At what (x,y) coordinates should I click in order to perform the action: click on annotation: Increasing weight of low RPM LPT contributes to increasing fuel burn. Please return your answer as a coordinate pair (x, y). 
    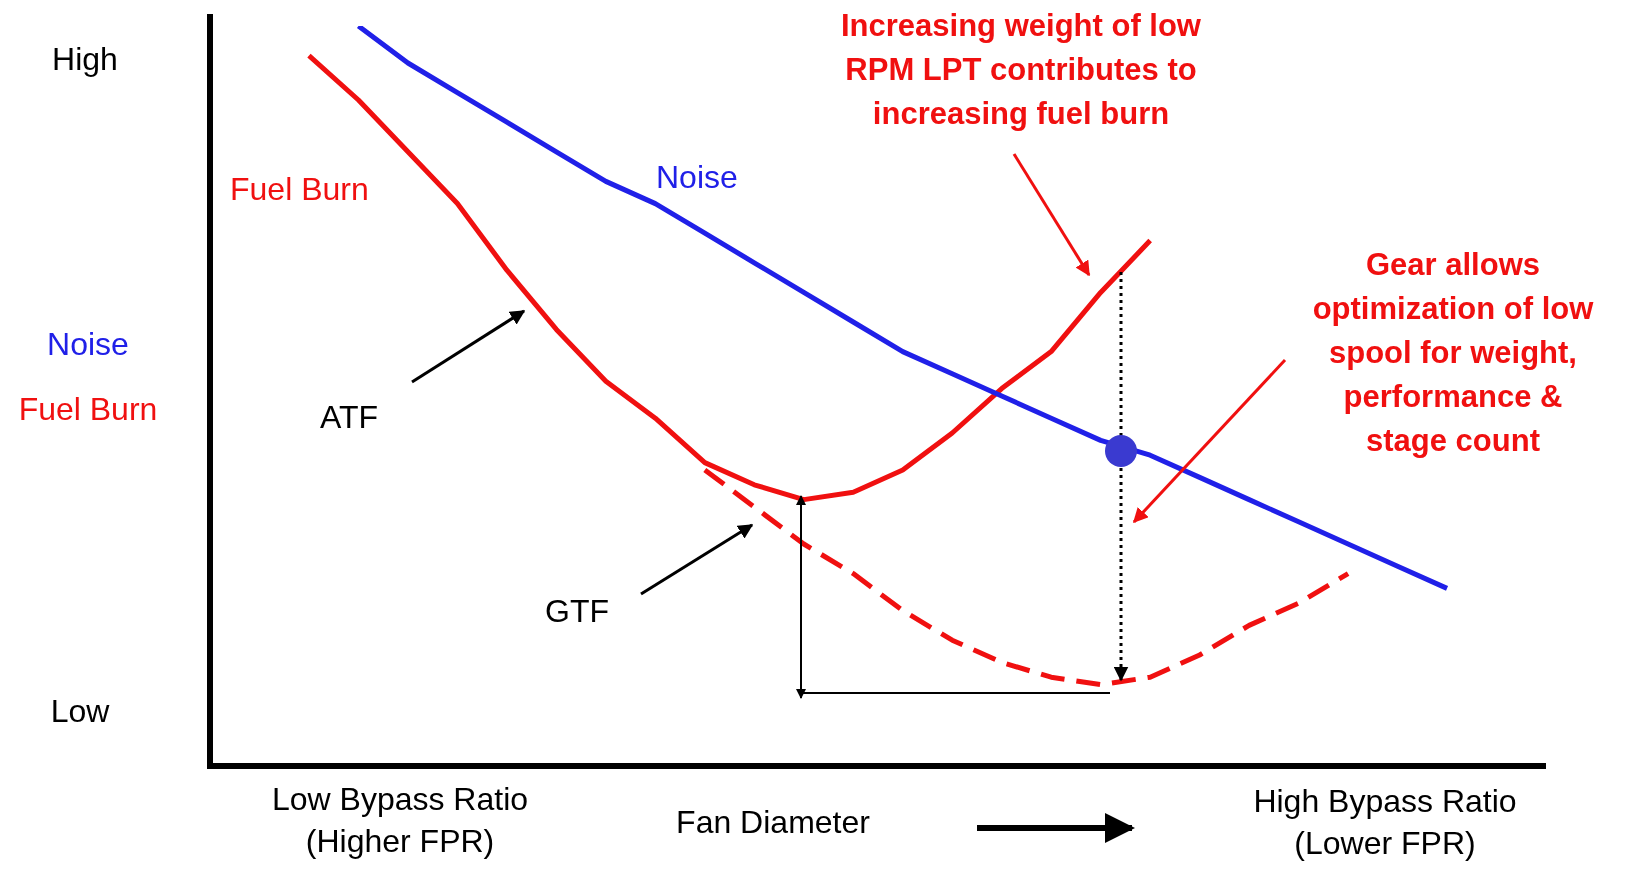
    Looking at the image, I should click on (1021, 70).